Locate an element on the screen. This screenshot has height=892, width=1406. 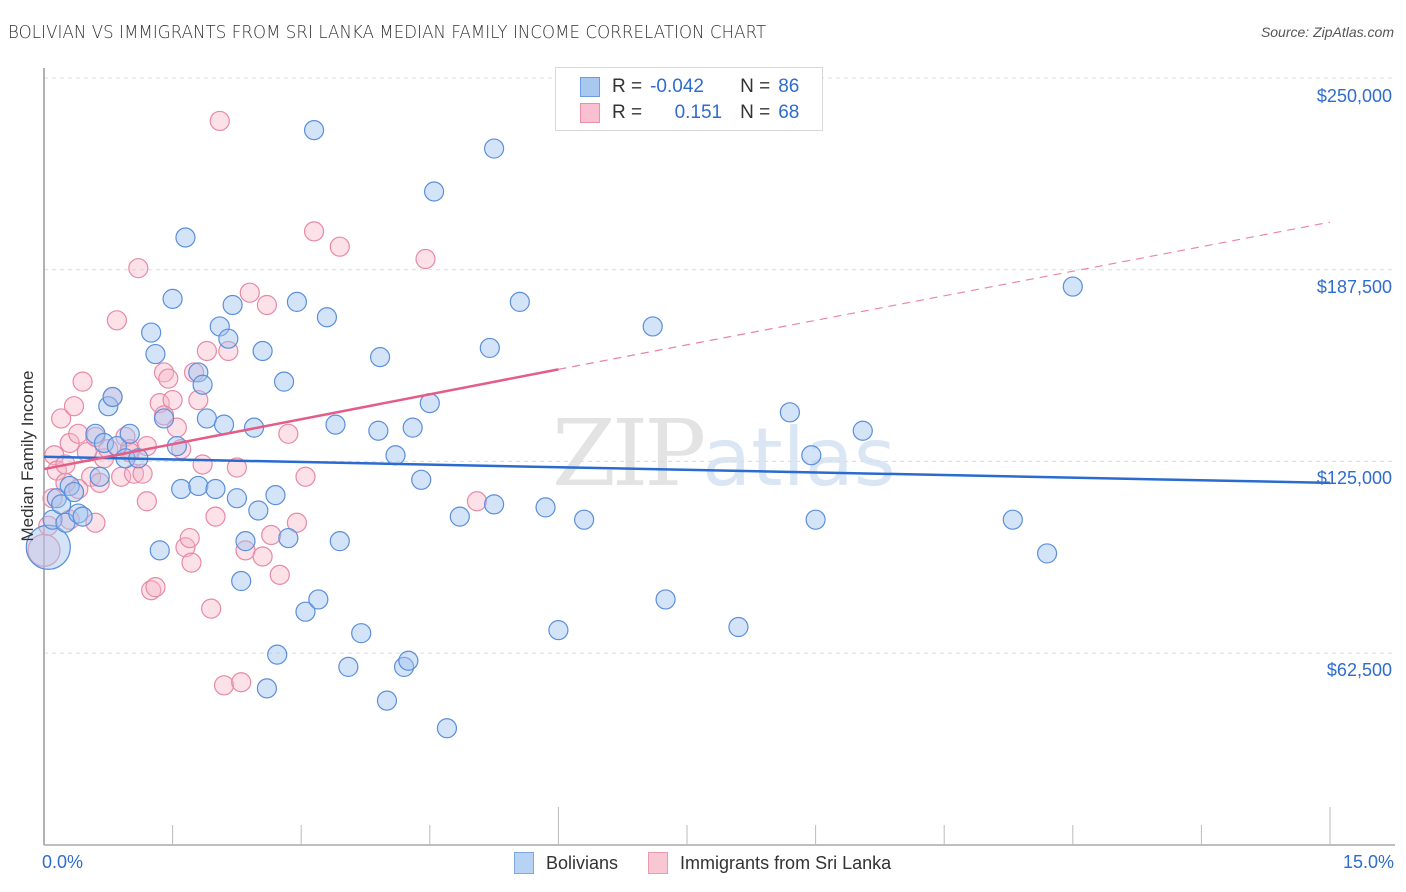
legend-item-sri-lanka: Immigrants from Sri Lanka is located at coordinates (769, 863).